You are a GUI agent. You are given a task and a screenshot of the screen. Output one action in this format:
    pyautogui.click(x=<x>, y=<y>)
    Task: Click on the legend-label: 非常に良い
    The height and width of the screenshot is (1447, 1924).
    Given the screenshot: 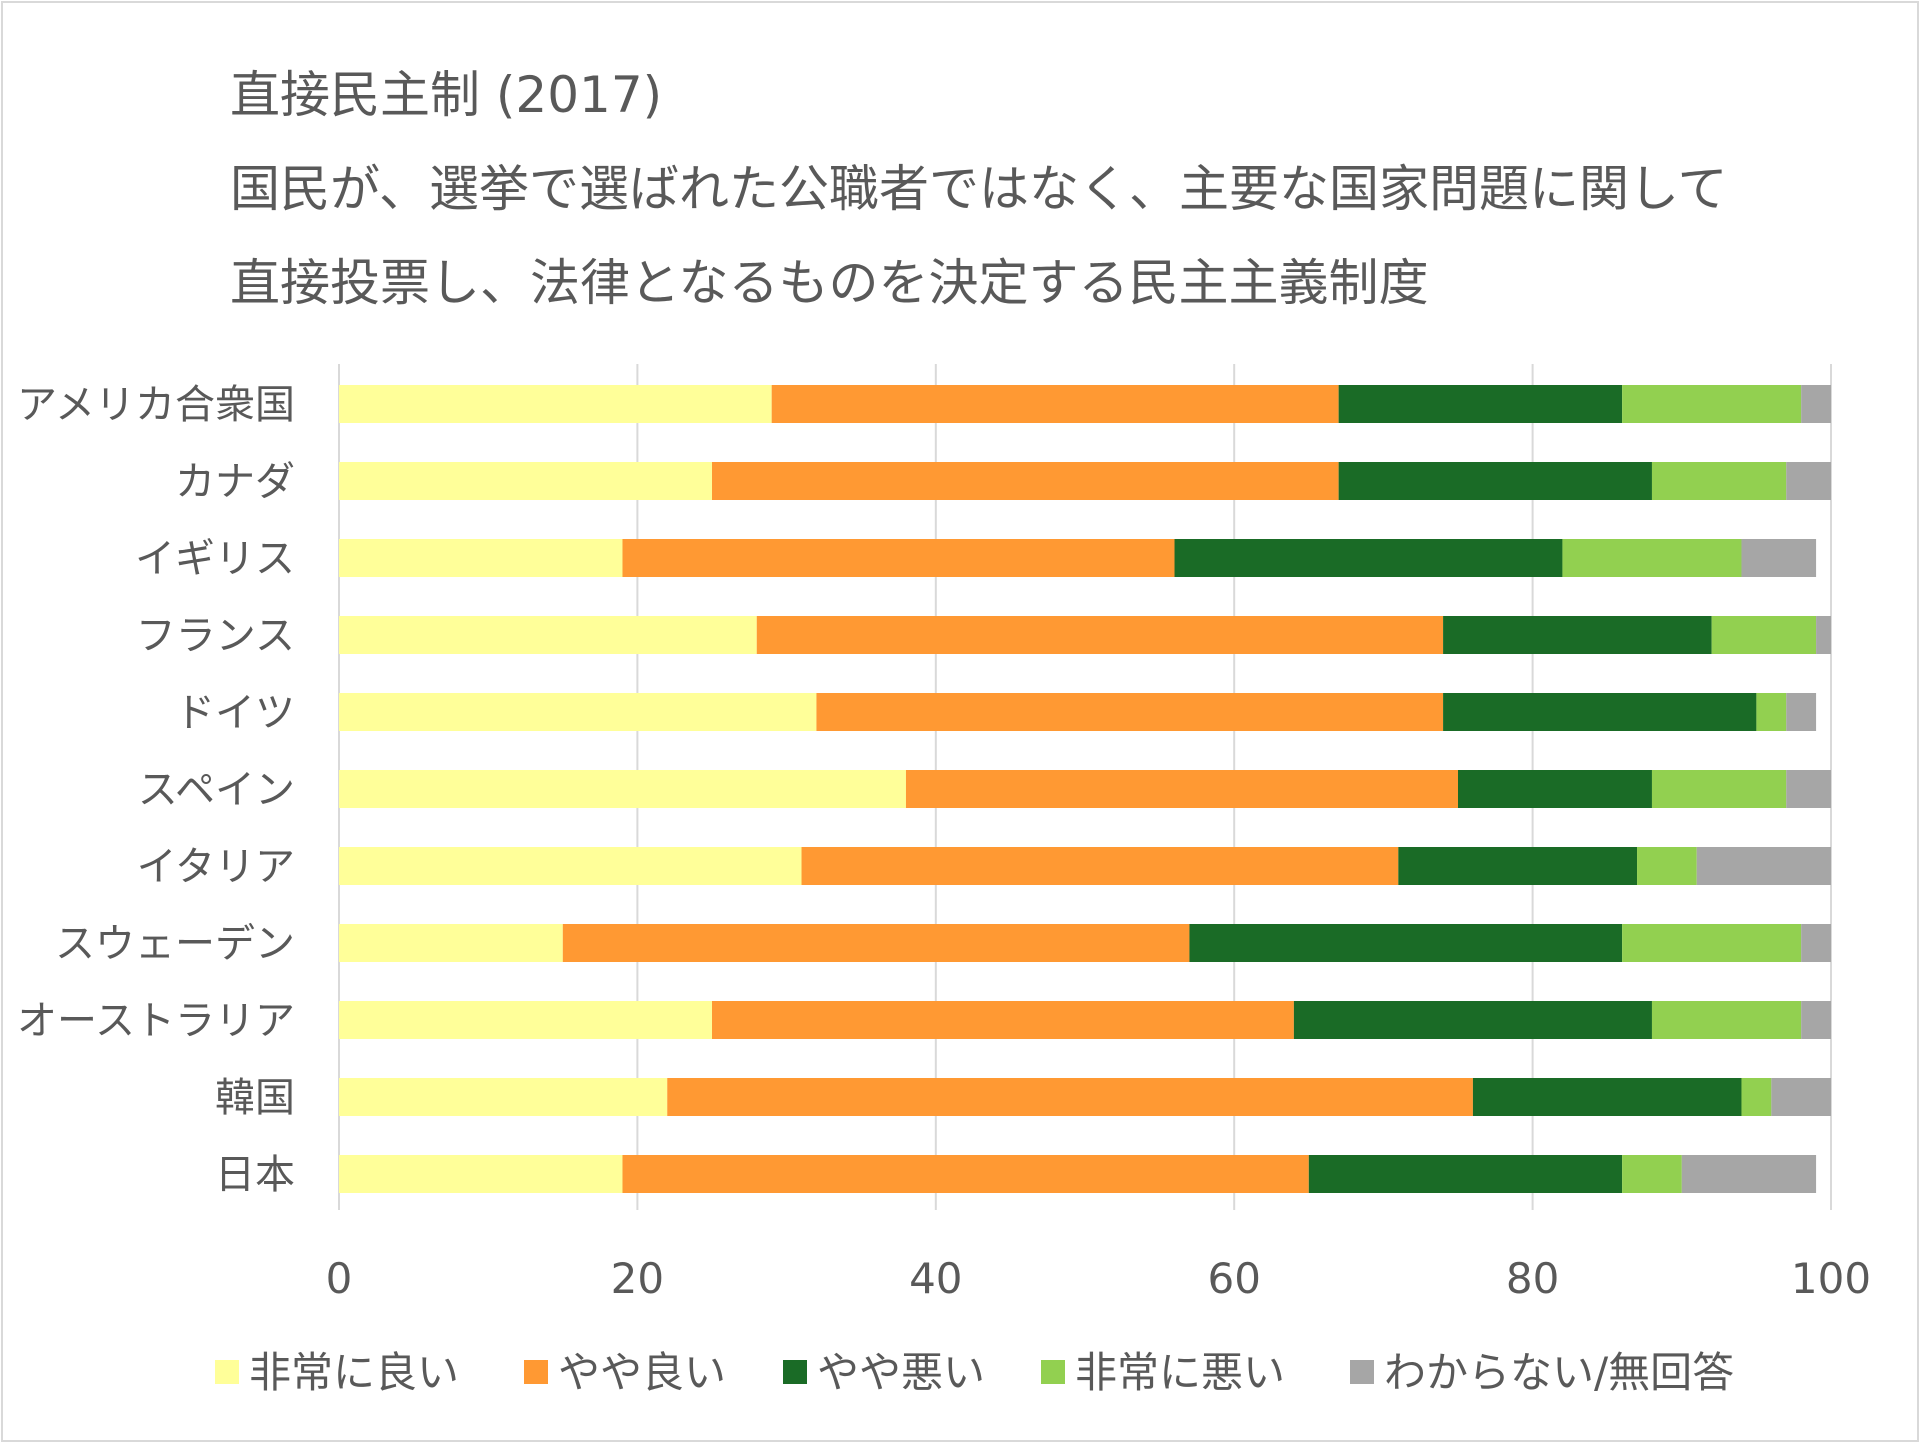 What is the action you would take?
    pyautogui.click(x=354, y=1372)
    